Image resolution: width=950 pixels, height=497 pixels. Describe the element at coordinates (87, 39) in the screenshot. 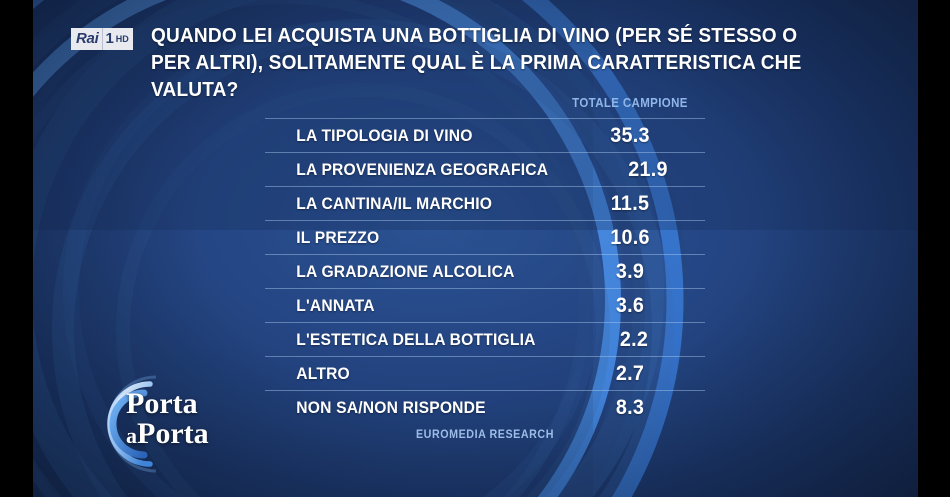

I see `rai-wordmark: Rai` at that location.